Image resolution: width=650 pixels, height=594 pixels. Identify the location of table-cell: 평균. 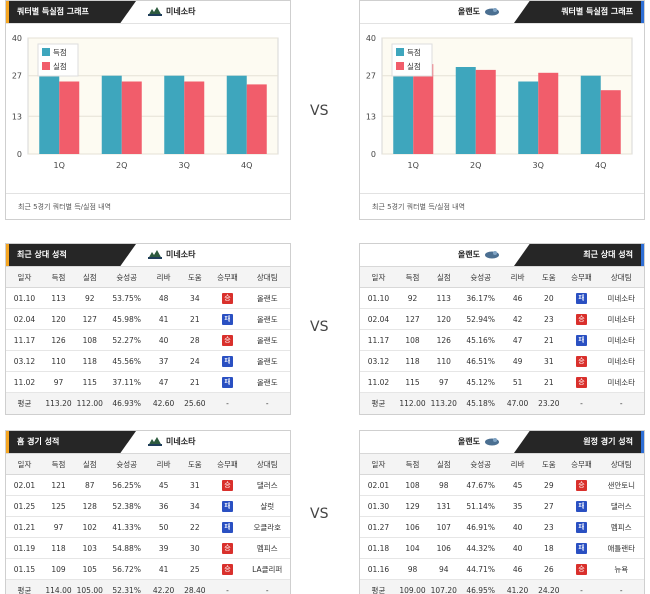
(378, 403).